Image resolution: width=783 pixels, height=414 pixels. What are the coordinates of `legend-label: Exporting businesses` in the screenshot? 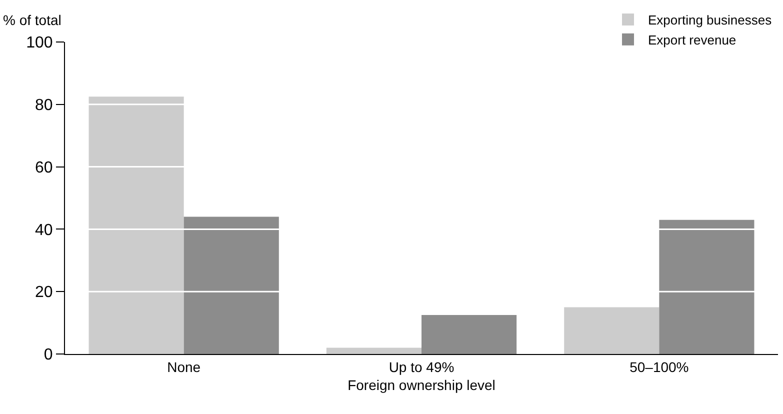 It's located at (710, 20).